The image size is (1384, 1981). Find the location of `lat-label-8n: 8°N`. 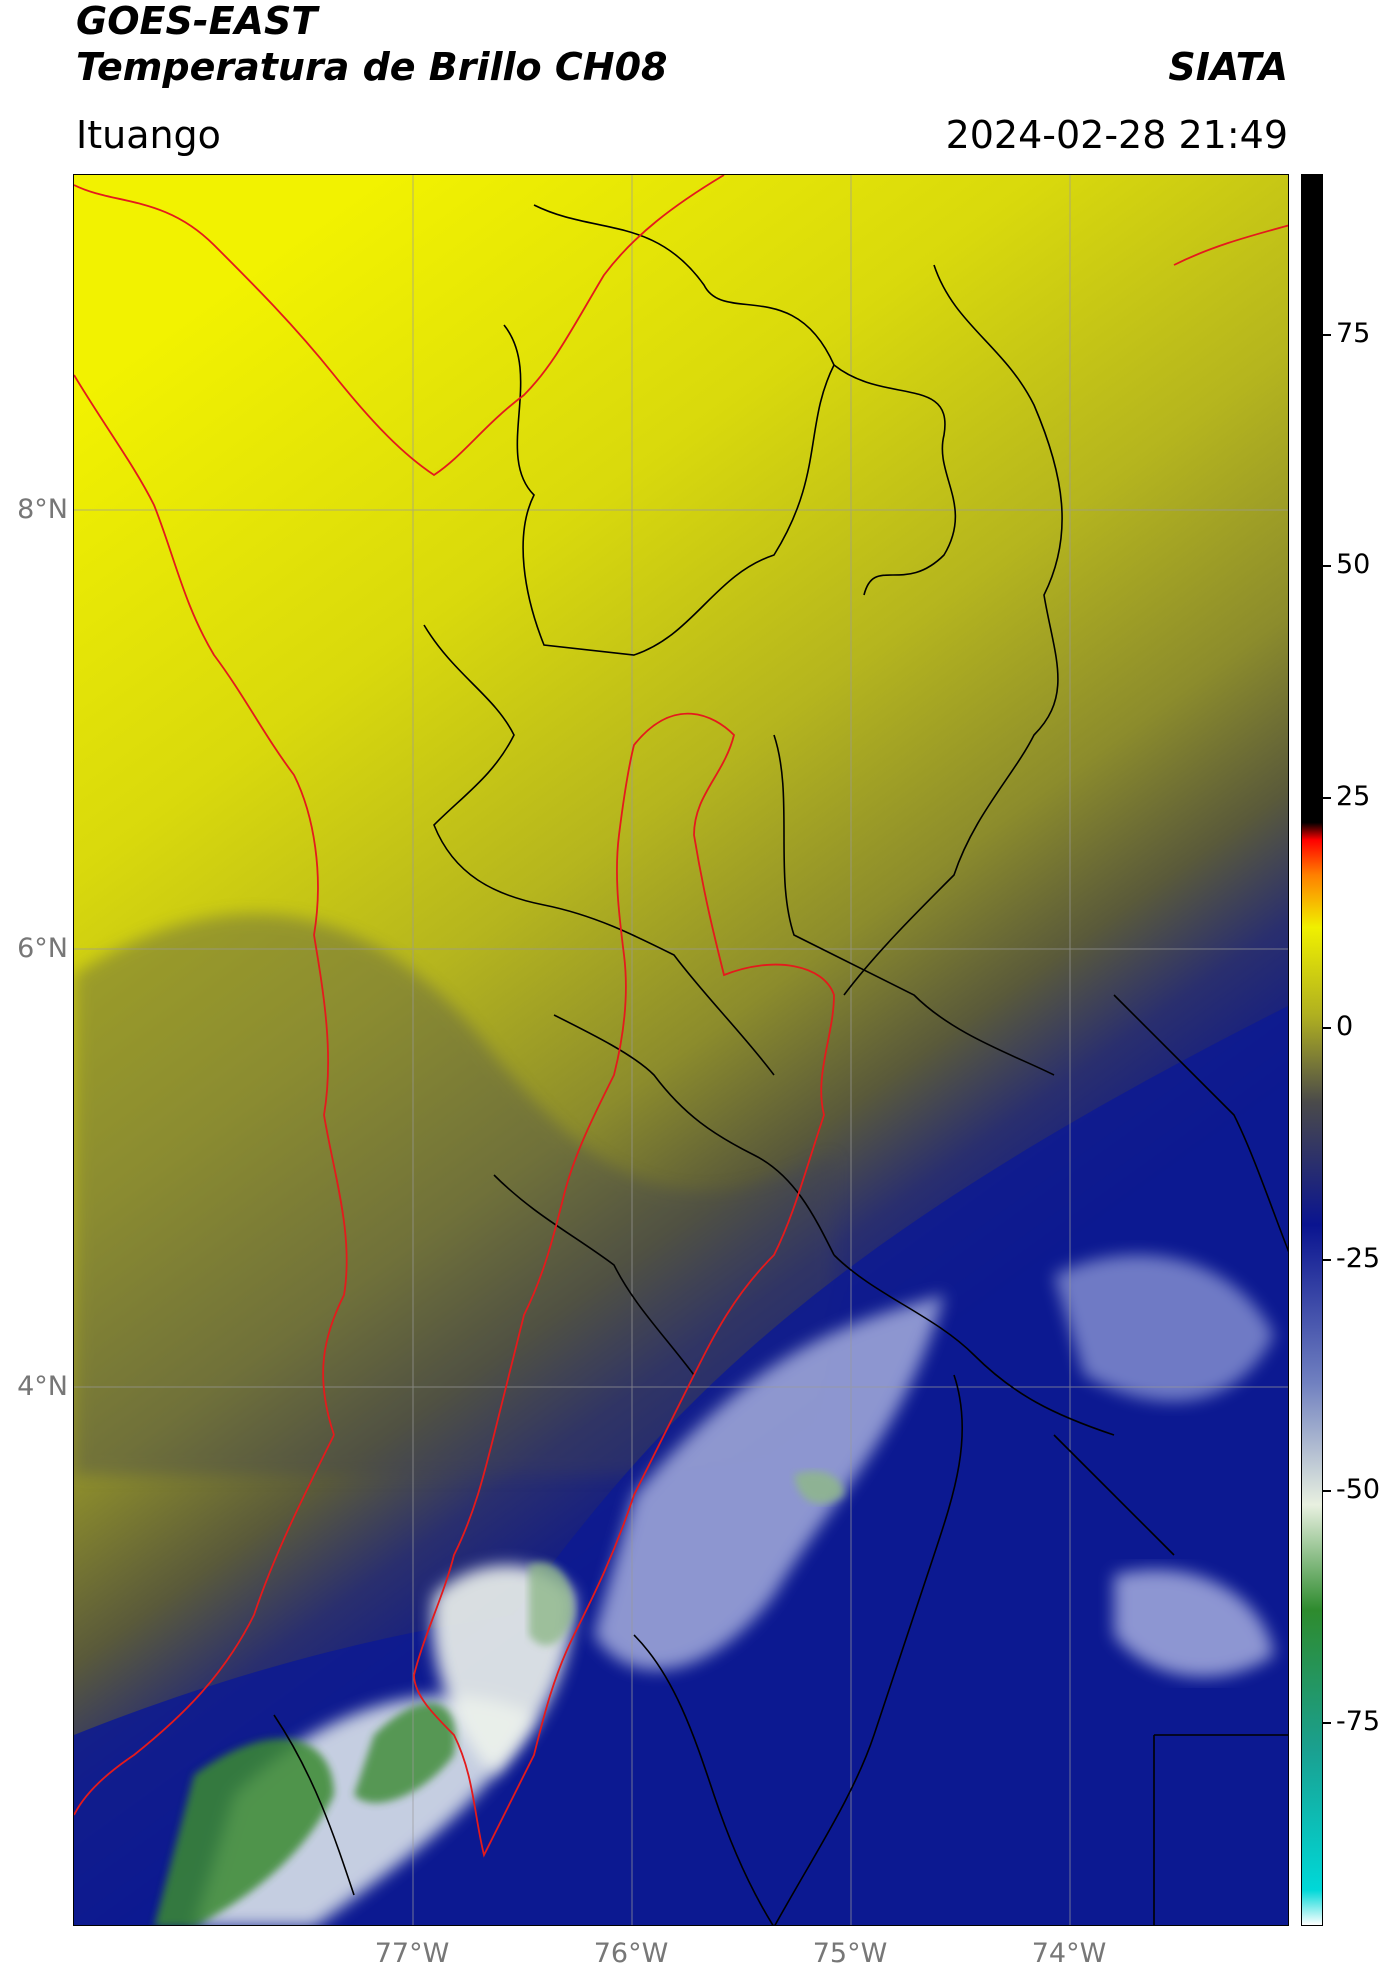

lat-label-8n: 8°N is located at coordinates (42, 509).